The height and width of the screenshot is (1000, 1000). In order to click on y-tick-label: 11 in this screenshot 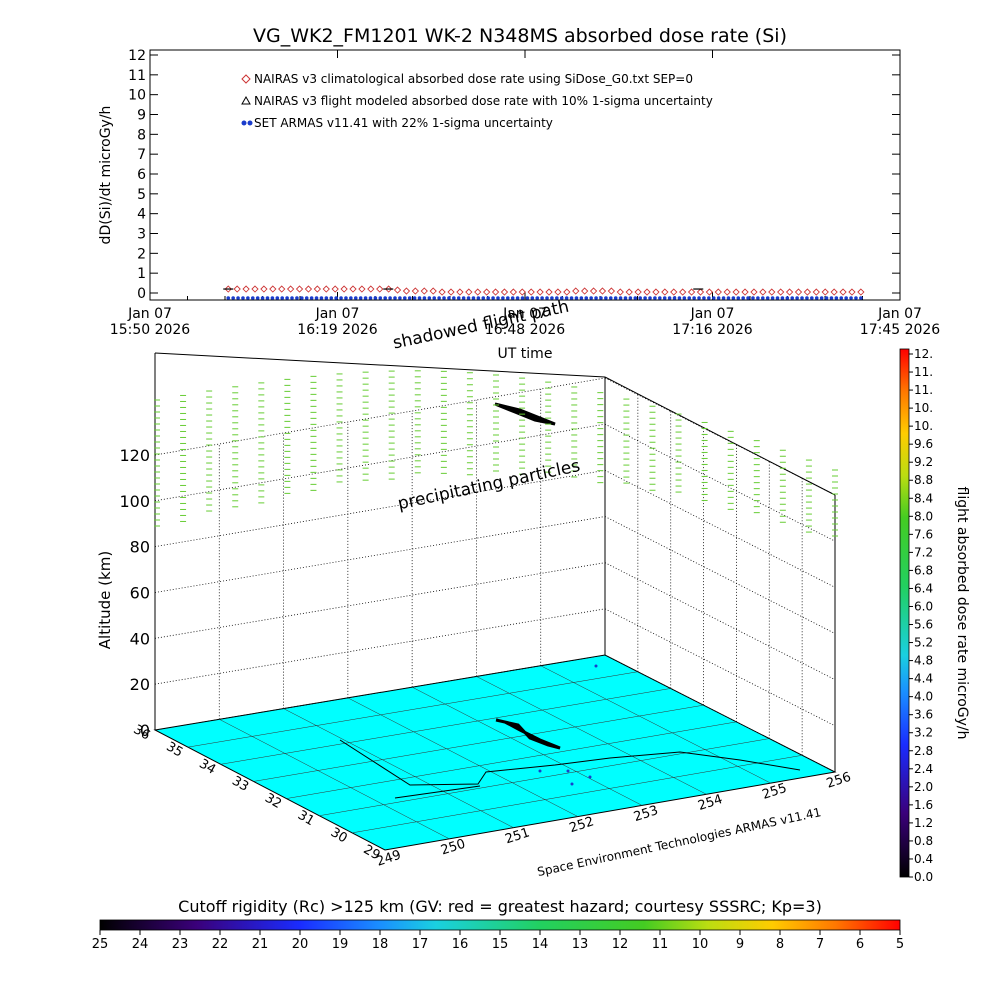, I will do `click(137, 76)`.